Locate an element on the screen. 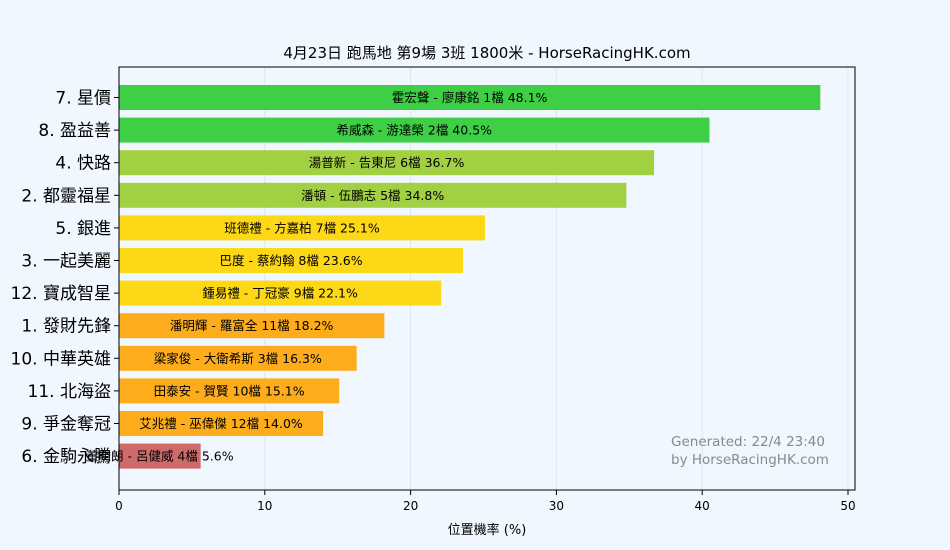 The width and height of the screenshot is (950, 550). x-ticks: 0 10 20 30 40 50 is located at coordinates (485, 501).